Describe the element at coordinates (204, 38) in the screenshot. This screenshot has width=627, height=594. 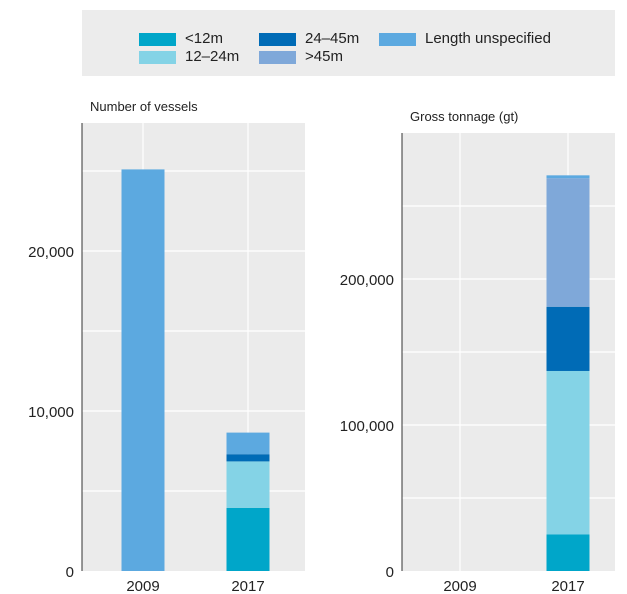
I see `legend-label: <12m` at that location.